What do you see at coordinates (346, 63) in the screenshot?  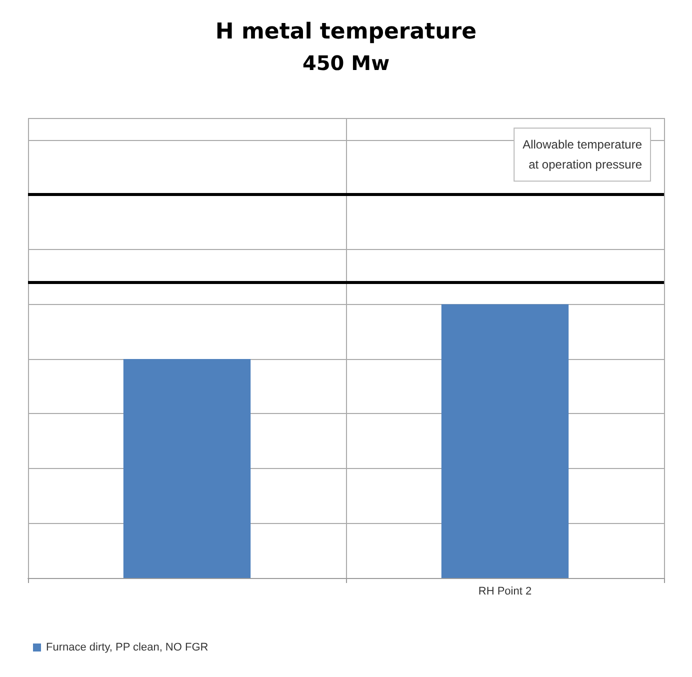 I see `chart-subtitle: 450 Mw` at bounding box center [346, 63].